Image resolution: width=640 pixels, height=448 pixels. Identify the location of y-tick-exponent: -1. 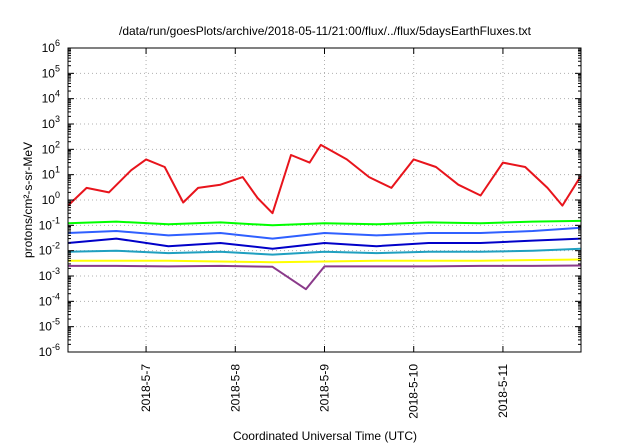
(56, 220).